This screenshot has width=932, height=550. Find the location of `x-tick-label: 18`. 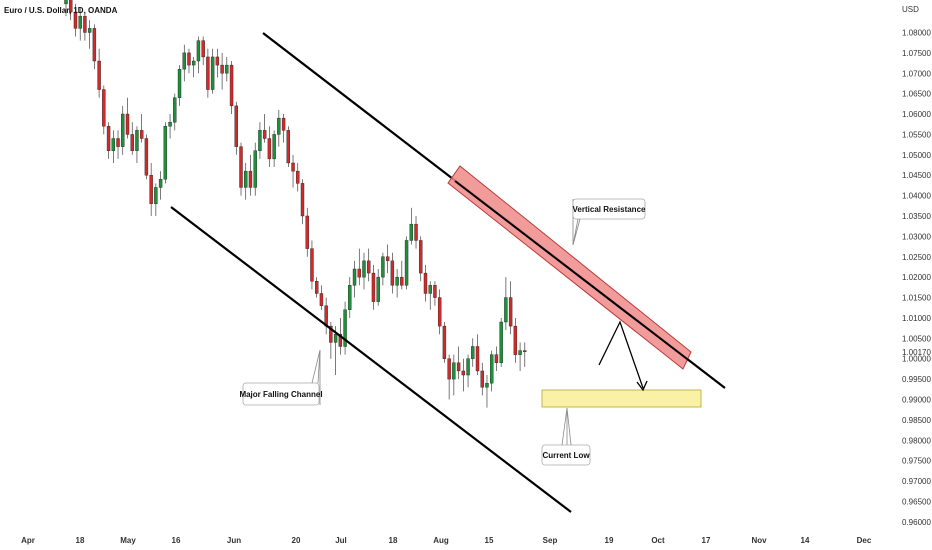

x-tick-label: 18 is located at coordinates (80, 540).